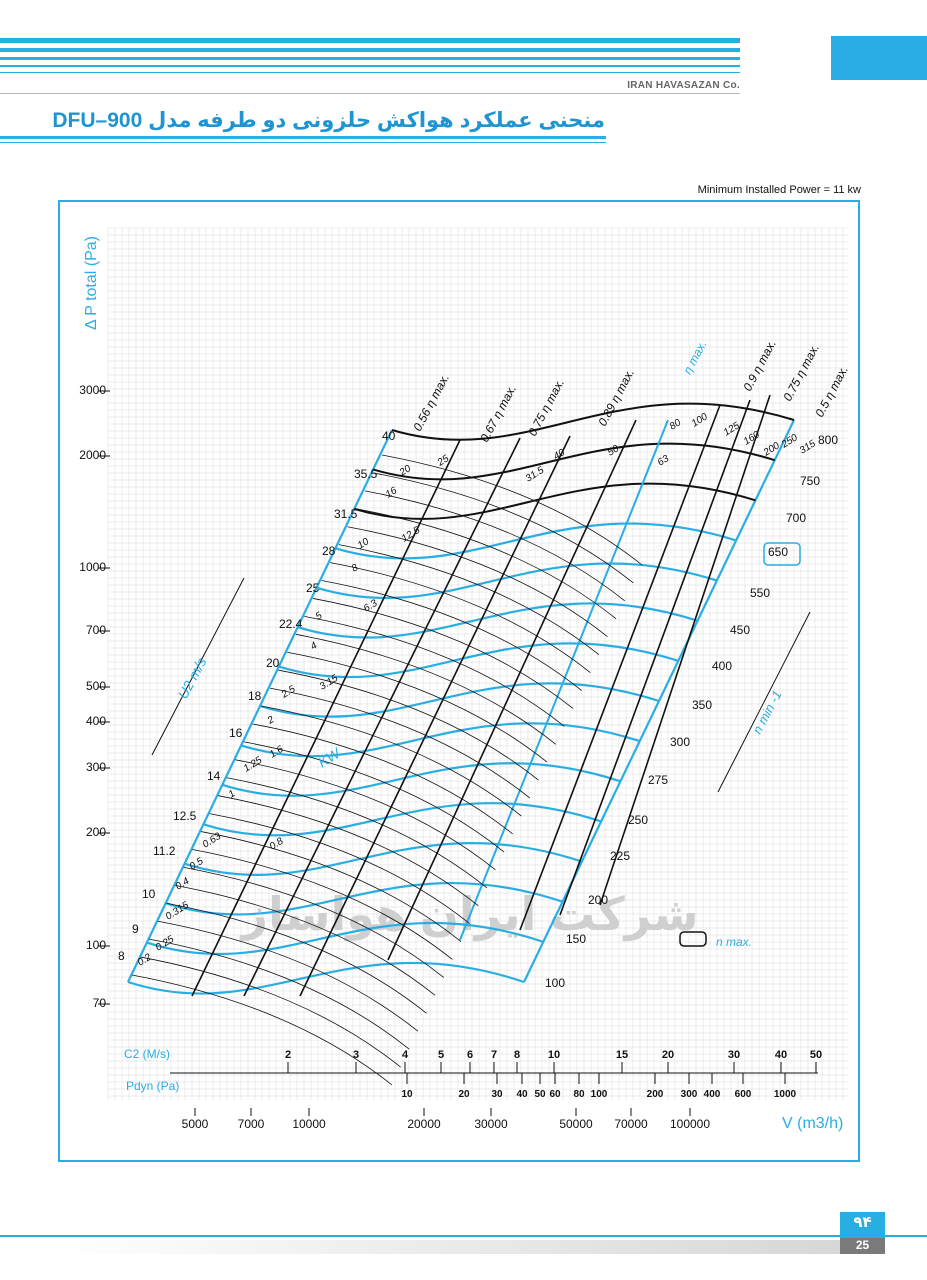 The height and width of the screenshot is (1280, 927). What do you see at coordinates (680, 742) in the screenshot?
I see `n-tick-label: 300` at bounding box center [680, 742].